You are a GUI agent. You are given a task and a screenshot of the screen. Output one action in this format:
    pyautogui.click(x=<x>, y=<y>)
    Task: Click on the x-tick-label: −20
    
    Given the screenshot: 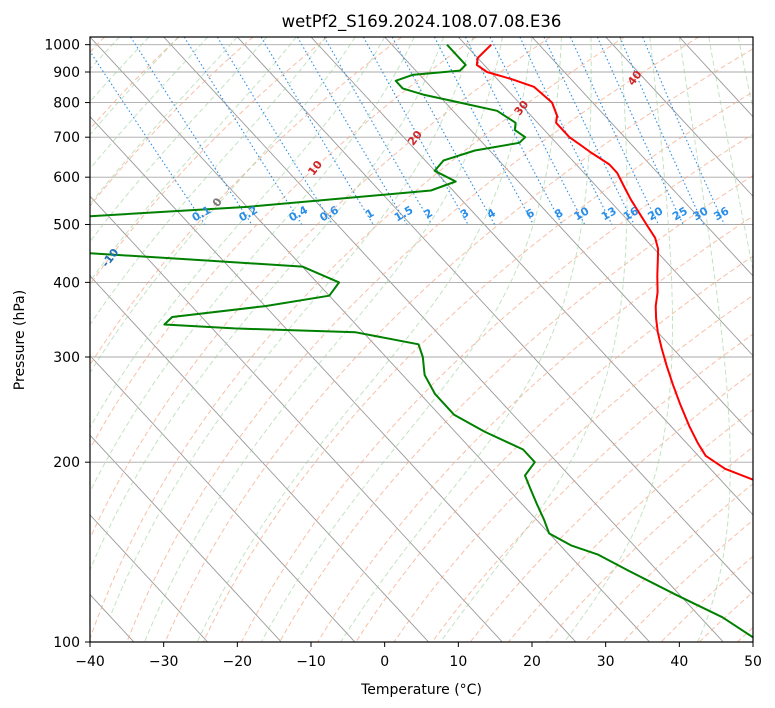 What is the action you would take?
    pyautogui.click(x=238, y=662)
    